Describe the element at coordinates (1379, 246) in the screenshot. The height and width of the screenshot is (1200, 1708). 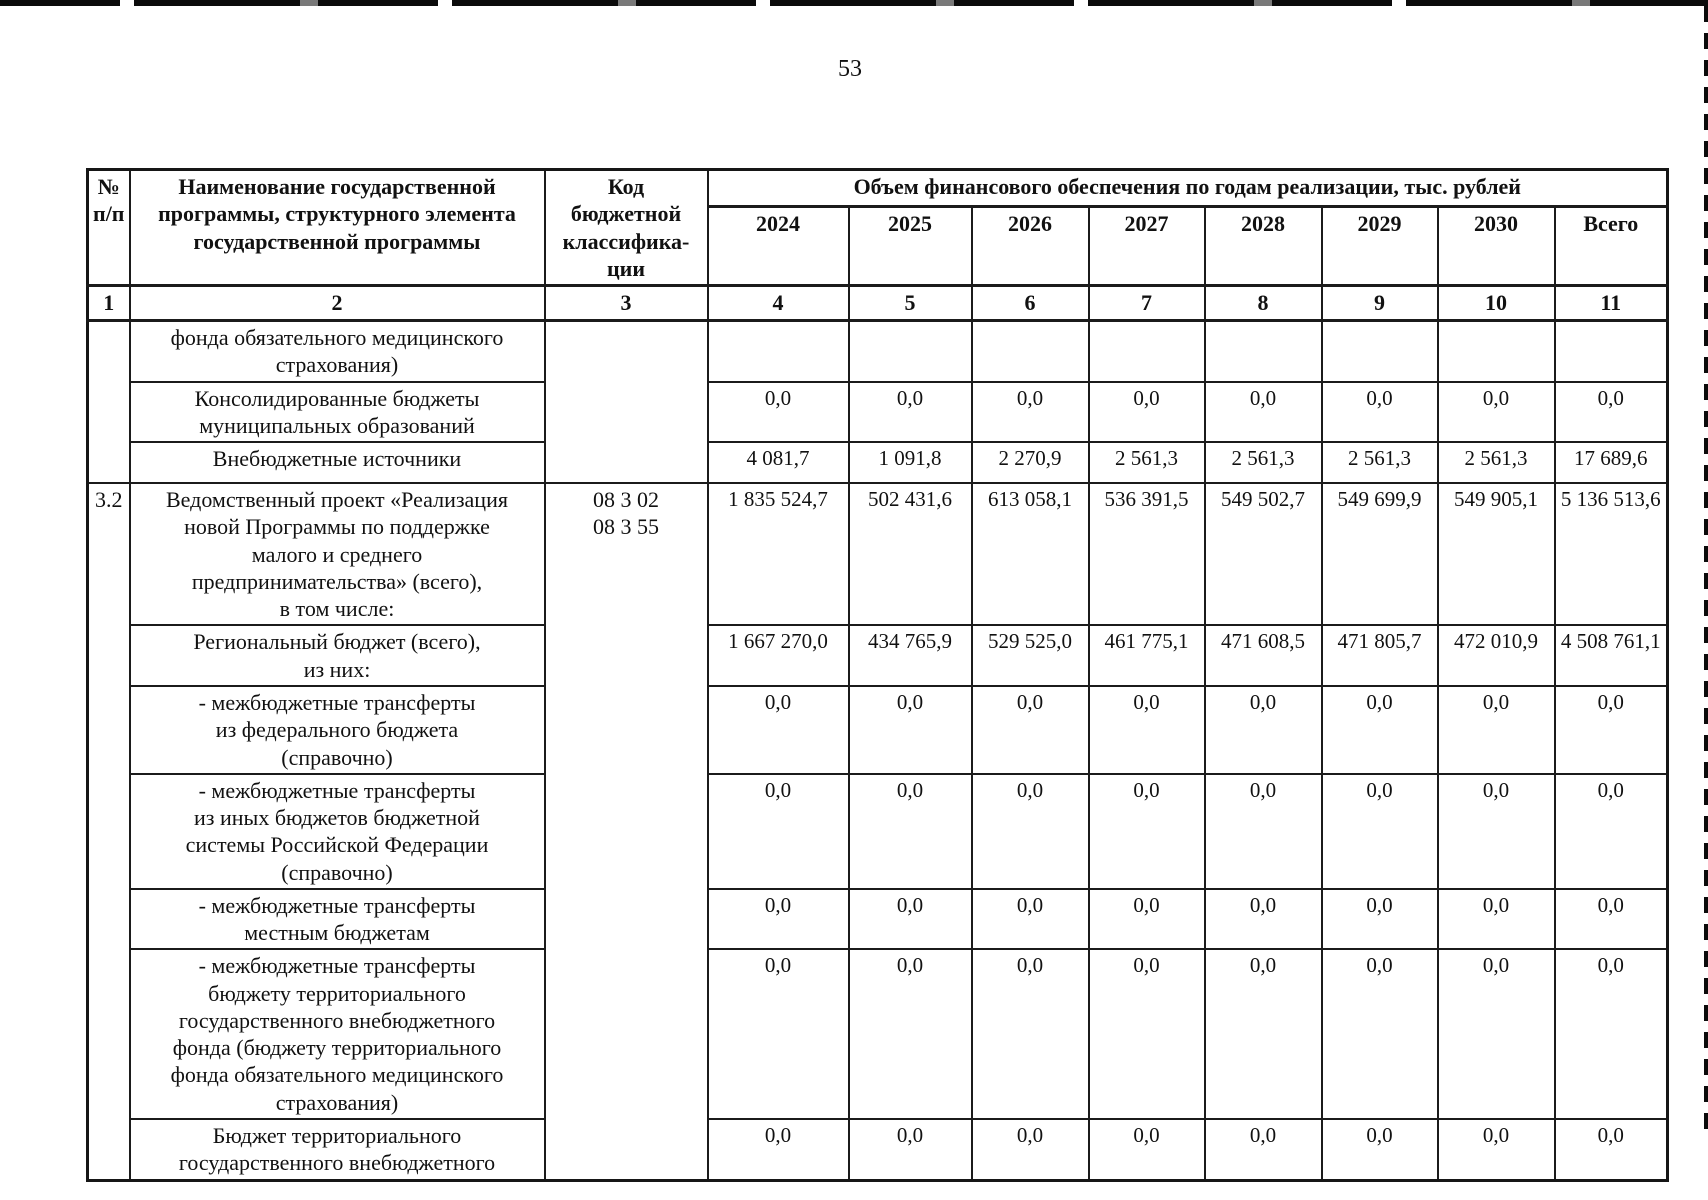
I see `header-year-2029: 2029` at that location.